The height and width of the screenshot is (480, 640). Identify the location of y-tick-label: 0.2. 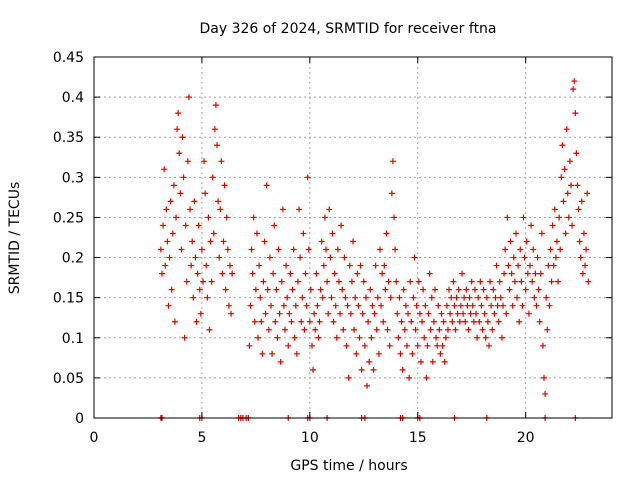
(73, 259).